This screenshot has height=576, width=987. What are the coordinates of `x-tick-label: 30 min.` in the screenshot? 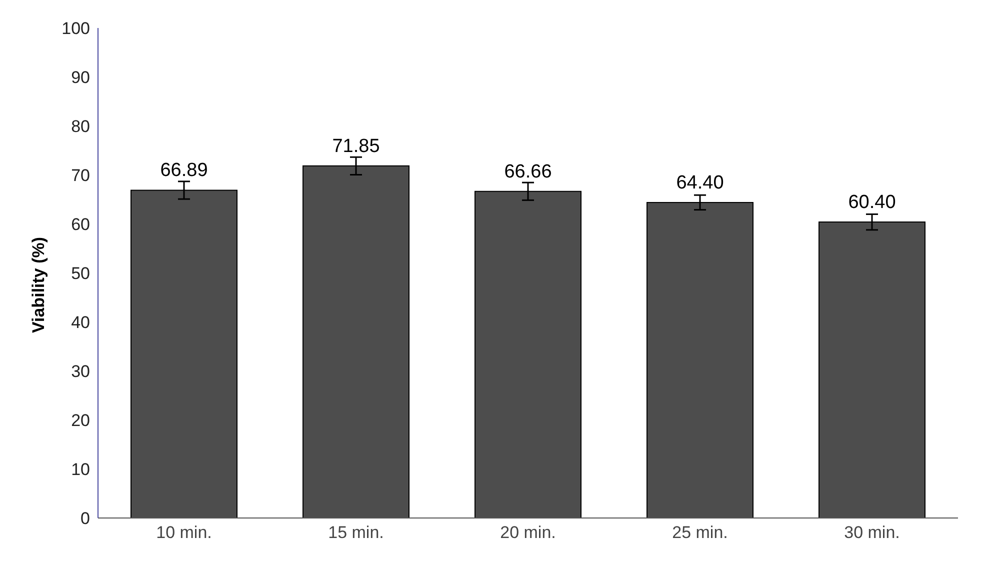 It's located at (872, 532).